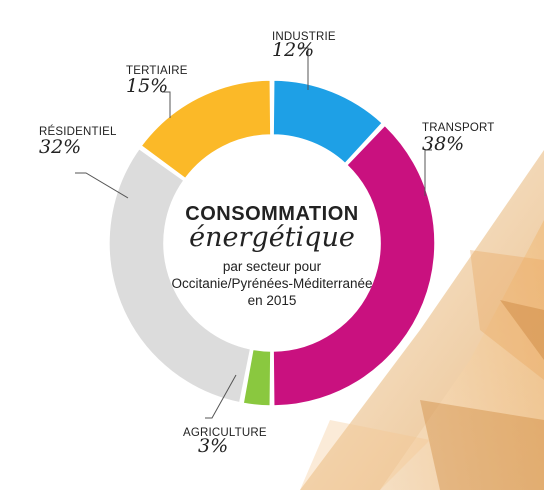  What do you see at coordinates (102, 185) in the screenshot?
I see `leader-line-residentiel` at bounding box center [102, 185].